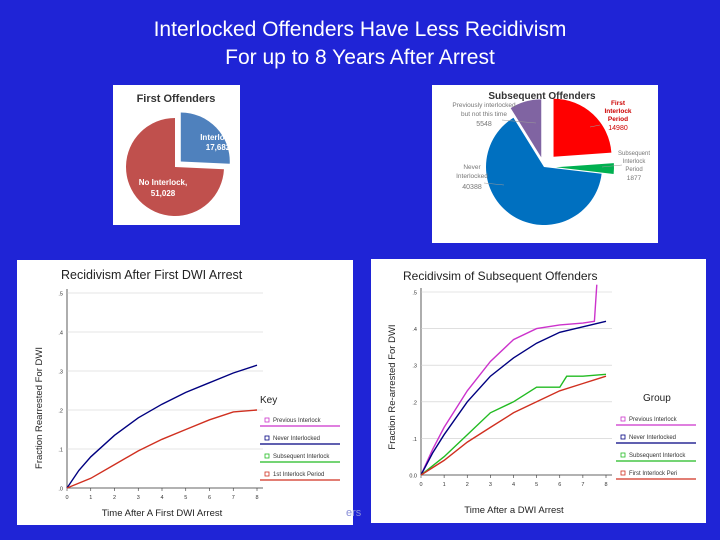 This screenshot has height=540, width=720. Describe the element at coordinates (657, 398) in the screenshot. I see `legend-title: Group` at that location.